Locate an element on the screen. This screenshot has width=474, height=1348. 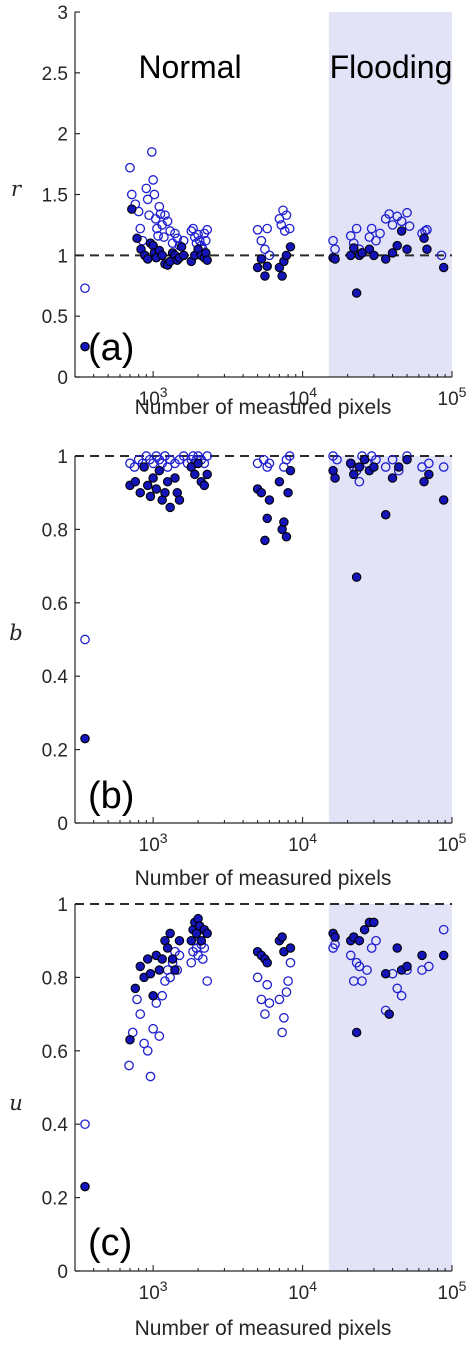
y-tick-label: 0.4 is located at coordinates (55, 1125).